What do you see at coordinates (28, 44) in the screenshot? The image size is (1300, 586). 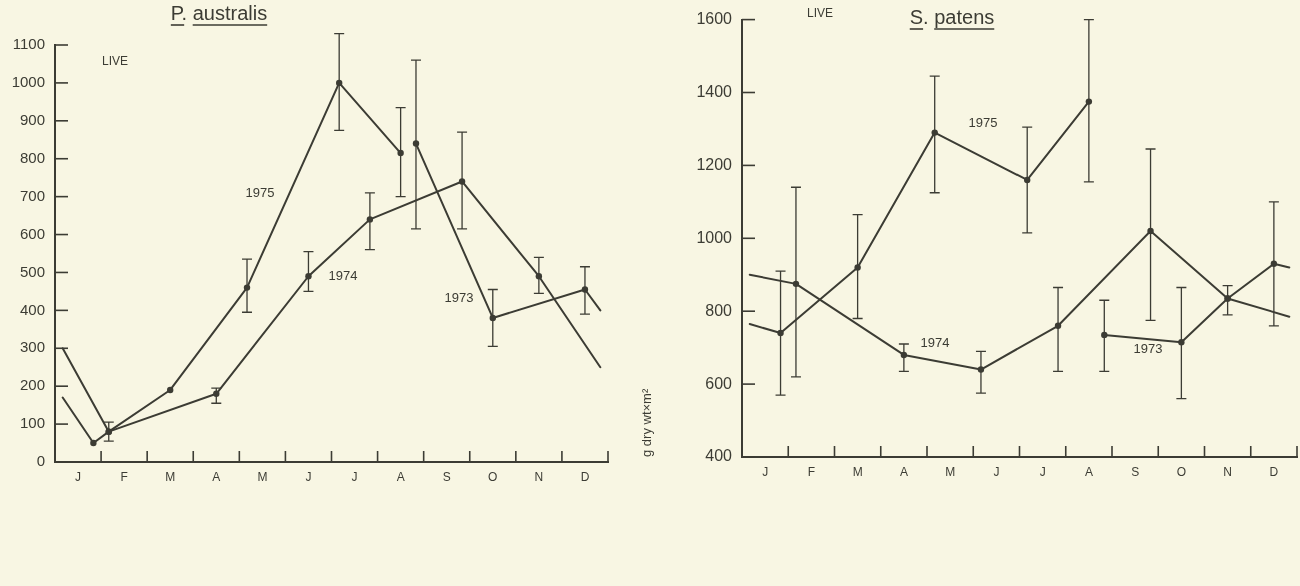 I see `y-tick-label: 1100` at bounding box center [28, 44].